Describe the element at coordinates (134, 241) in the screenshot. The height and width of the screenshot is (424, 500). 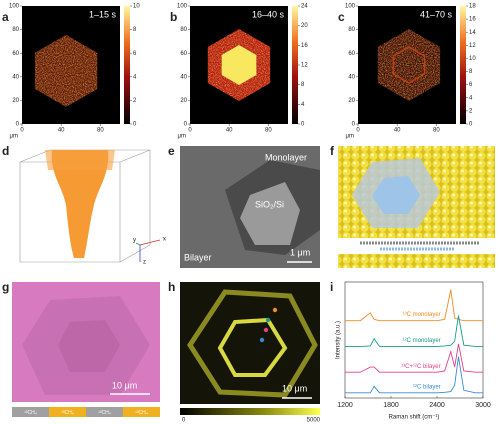
I see `axis-label: y` at that location.